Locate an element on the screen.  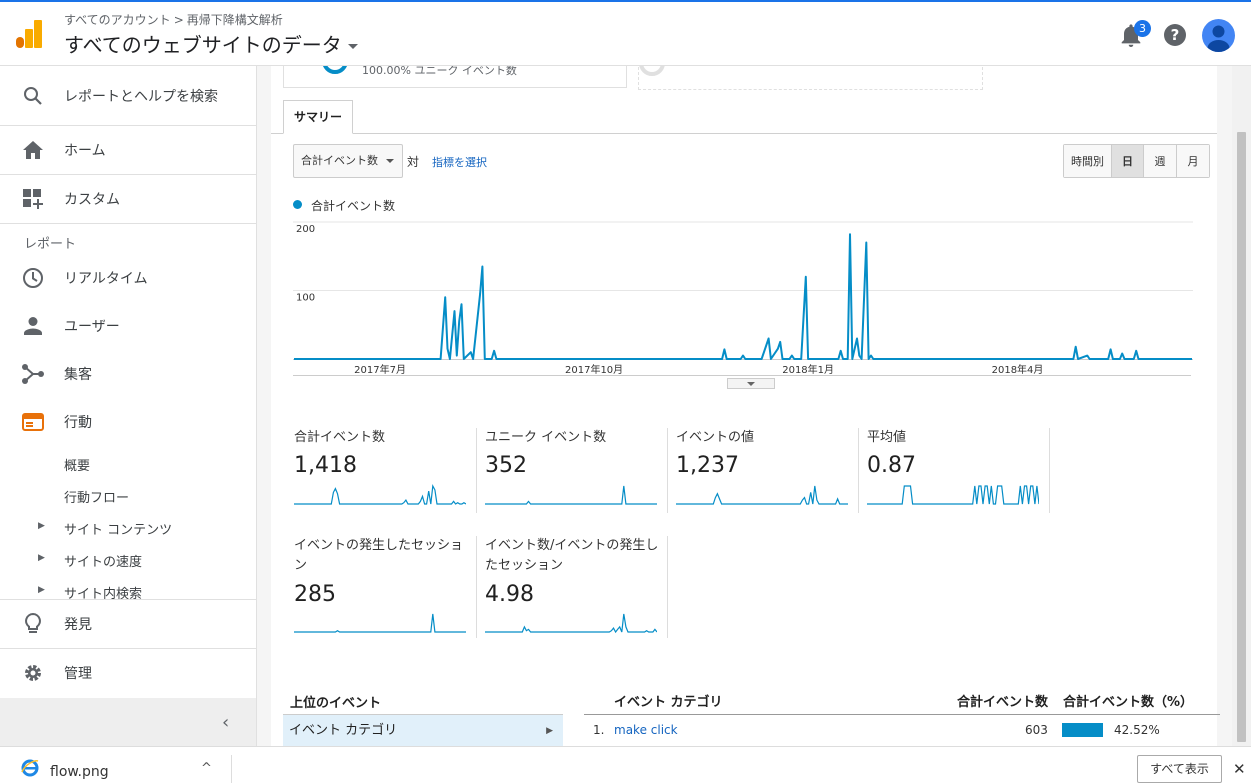
avatar is located at coordinates (1218, 35).